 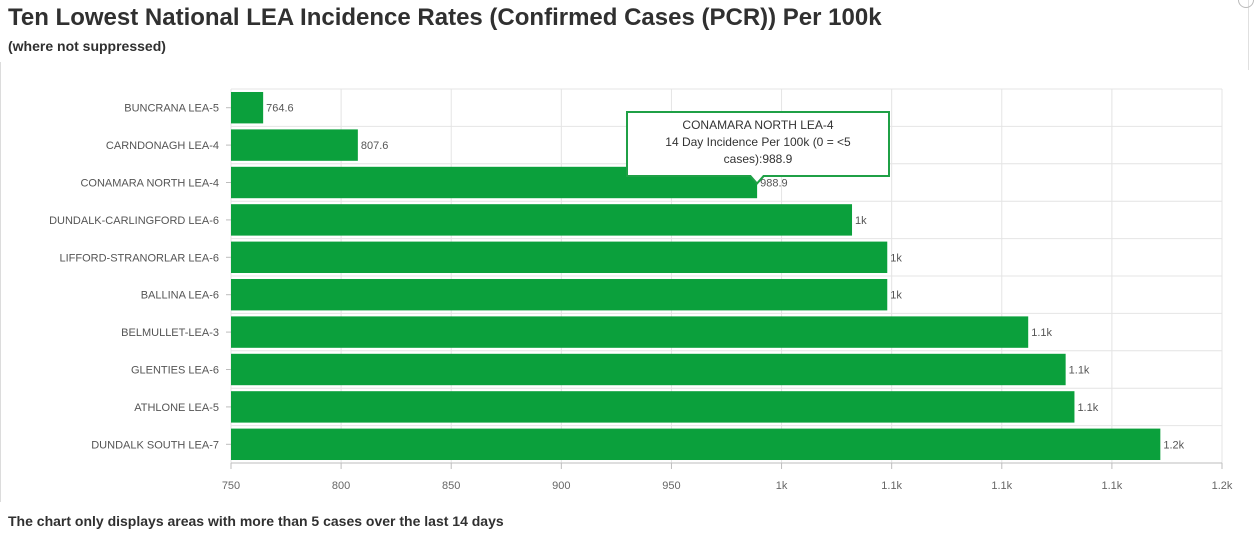 What do you see at coordinates (87, 46) in the screenshot?
I see `chart-subtitle: (where not suppressed)` at bounding box center [87, 46].